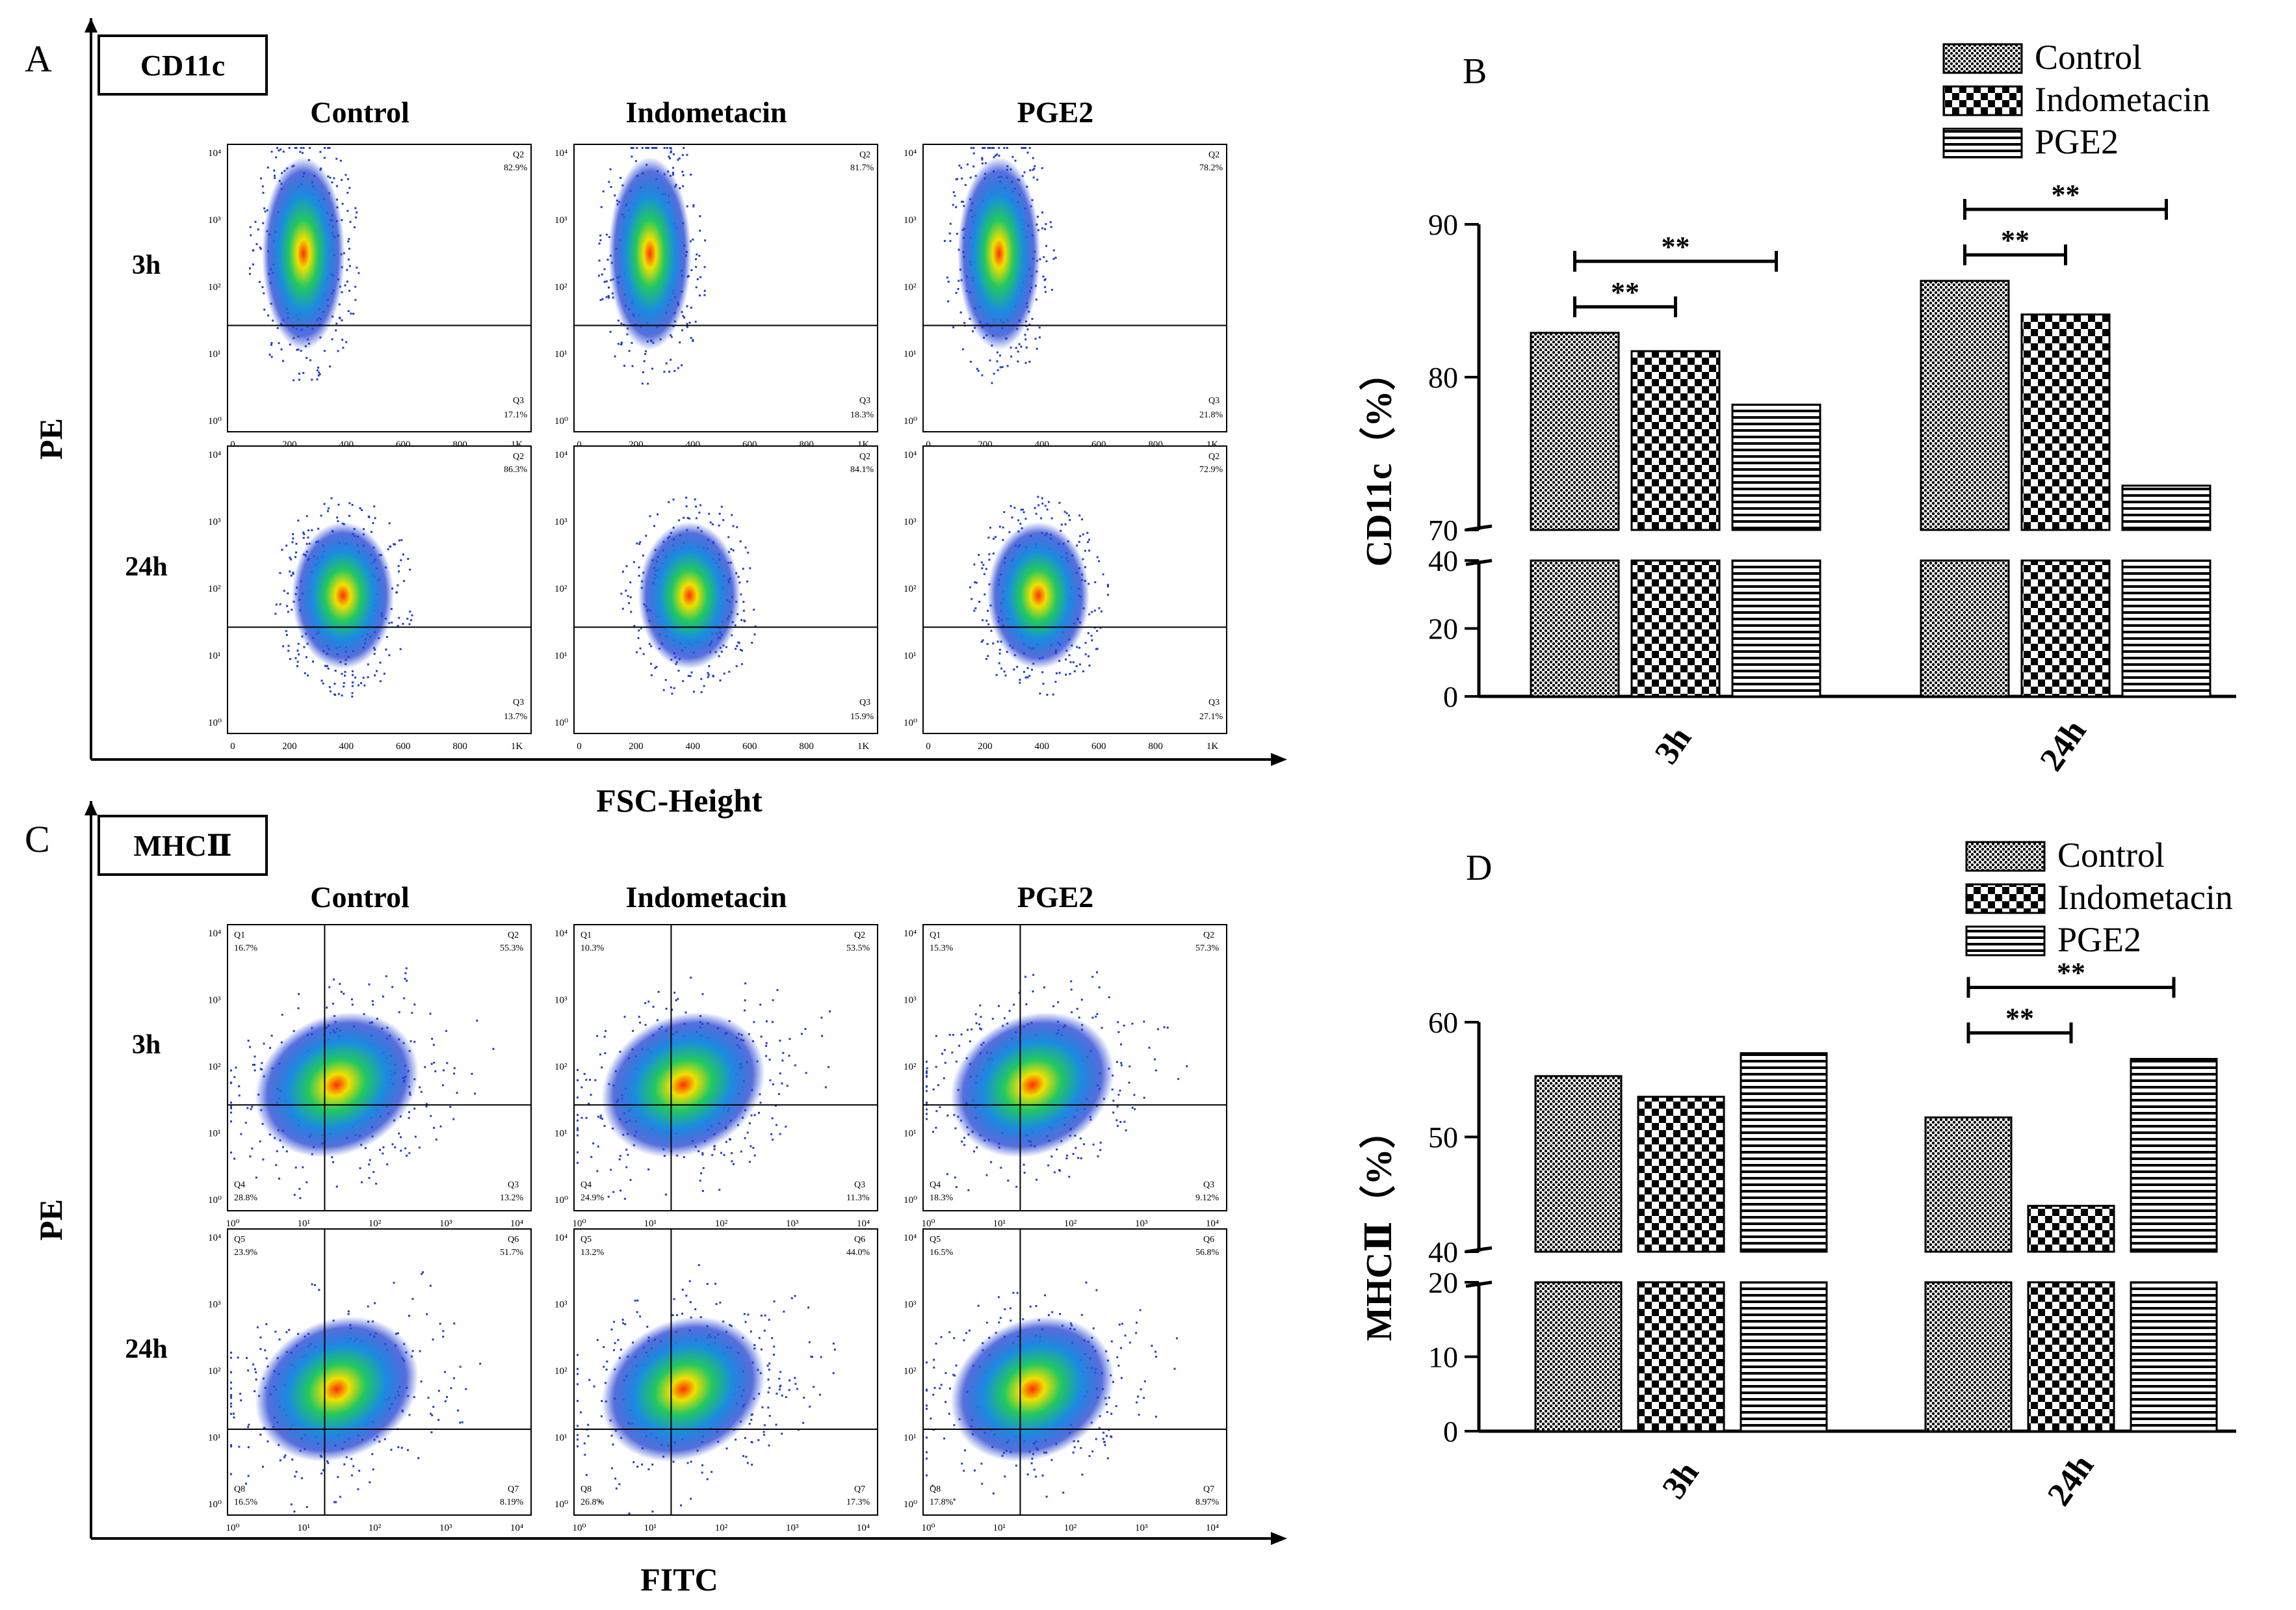 This screenshot has width=2296, height=1610. Describe the element at coordinates (51, 1220) in the screenshot. I see `flow-y-axis-label: PE` at that location.